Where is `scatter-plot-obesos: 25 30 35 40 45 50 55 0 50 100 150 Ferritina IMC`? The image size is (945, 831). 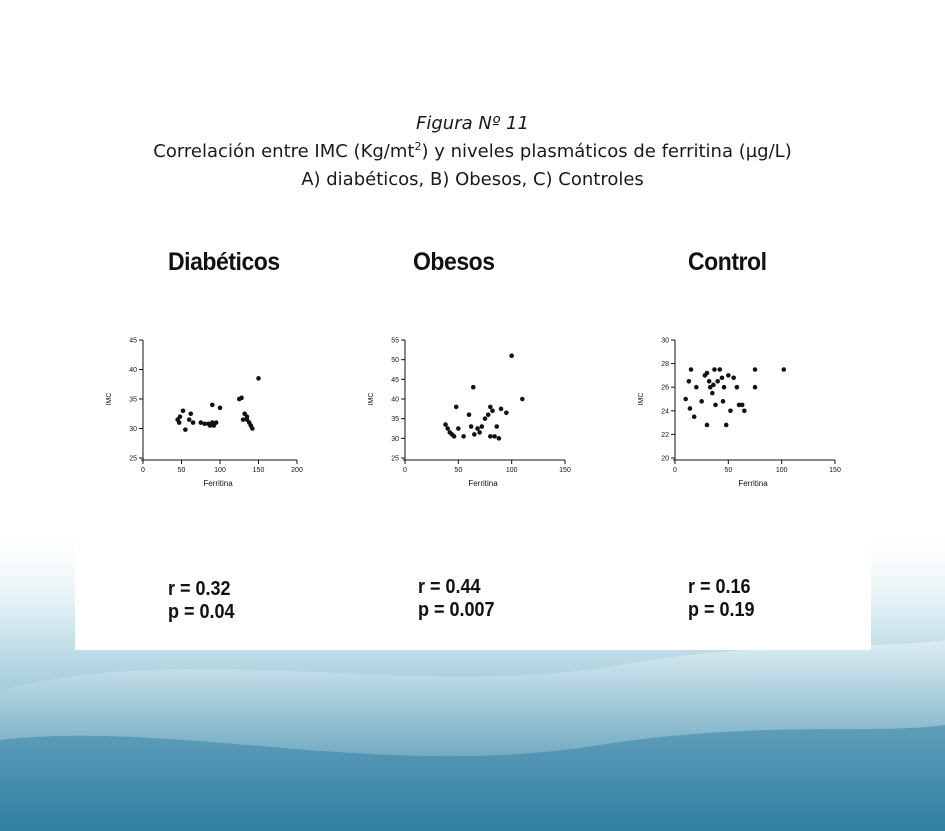
scatter-plot-obesos: 25 30 35 40 45 50 55 0 50 100 150 Ferritina IMC is located at coordinates (469, 413).